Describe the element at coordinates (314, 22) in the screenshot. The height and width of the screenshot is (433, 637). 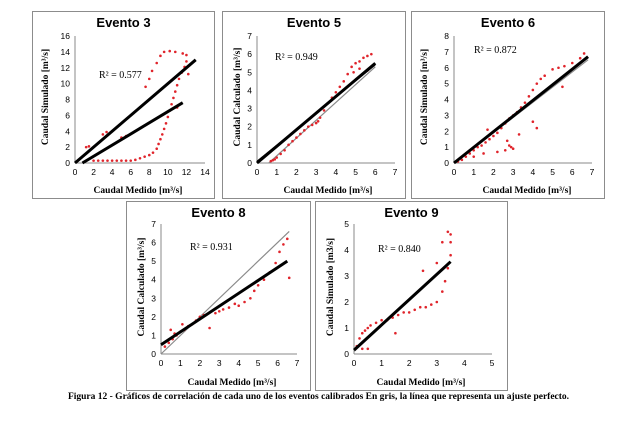
I see `chart-title: Evento 5` at that location.